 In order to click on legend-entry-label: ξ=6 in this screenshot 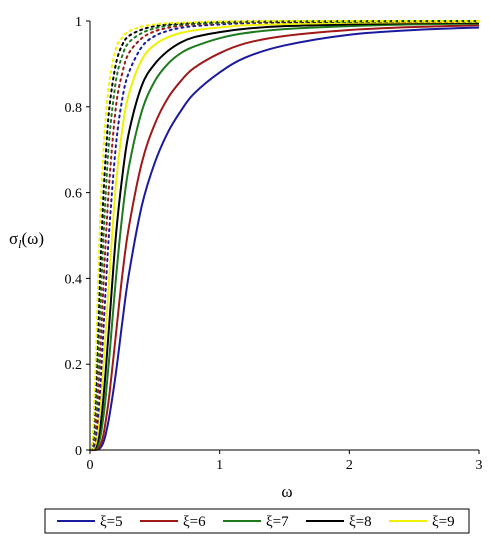, I will do `click(194, 522)`.